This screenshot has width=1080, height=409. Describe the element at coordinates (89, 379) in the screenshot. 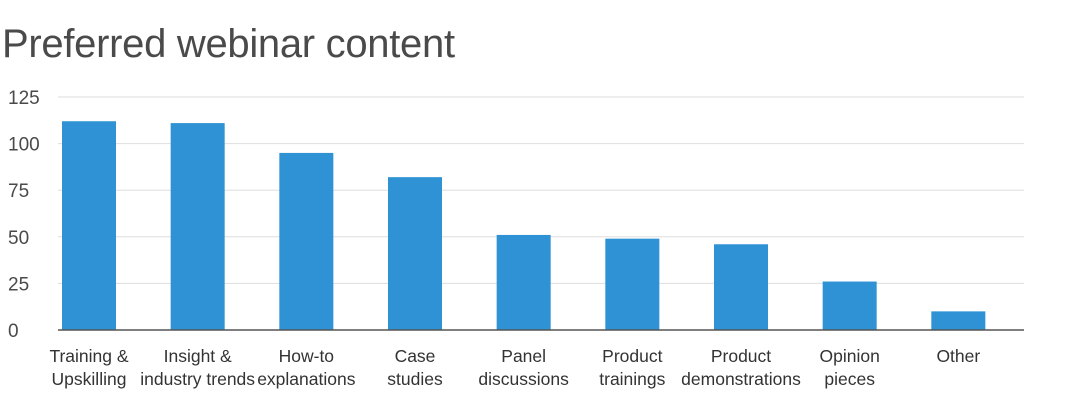

I see `x-tick-label-line: Upskilling` at that location.